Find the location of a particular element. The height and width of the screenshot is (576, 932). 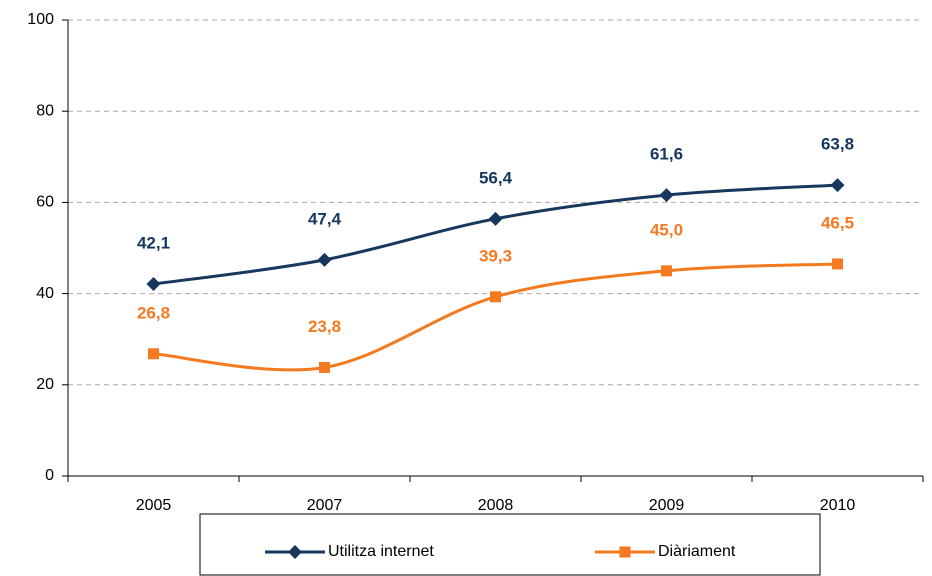

value-label: 61,6 is located at coordinates (666, 154).